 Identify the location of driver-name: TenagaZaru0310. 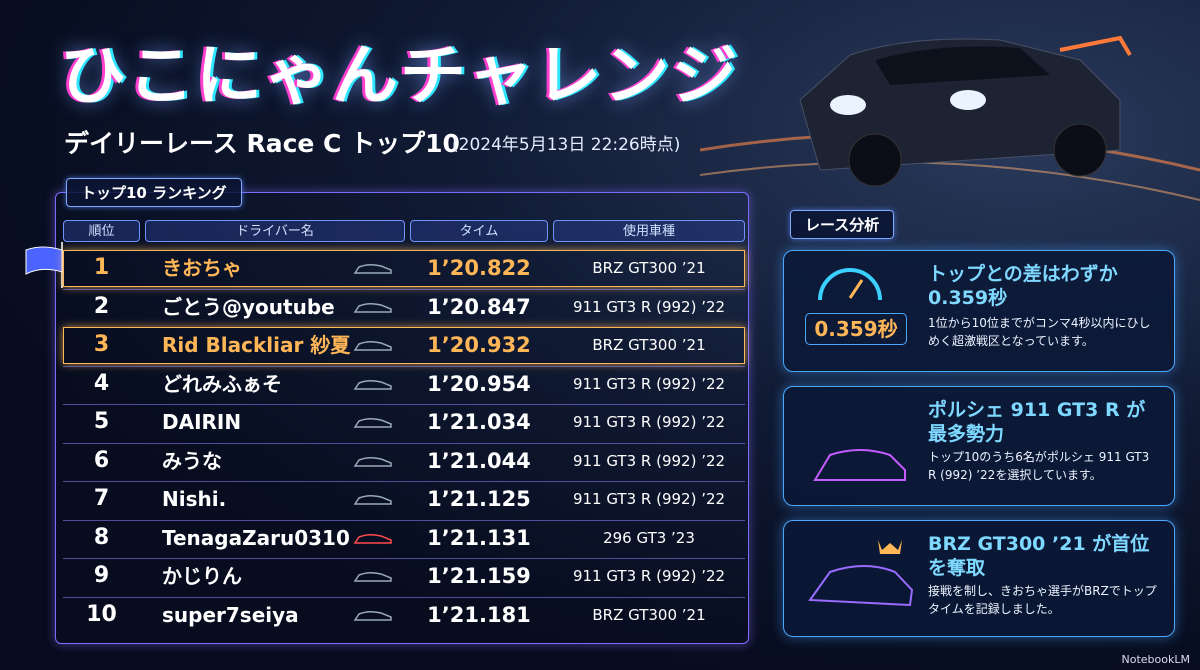
(256, 537).